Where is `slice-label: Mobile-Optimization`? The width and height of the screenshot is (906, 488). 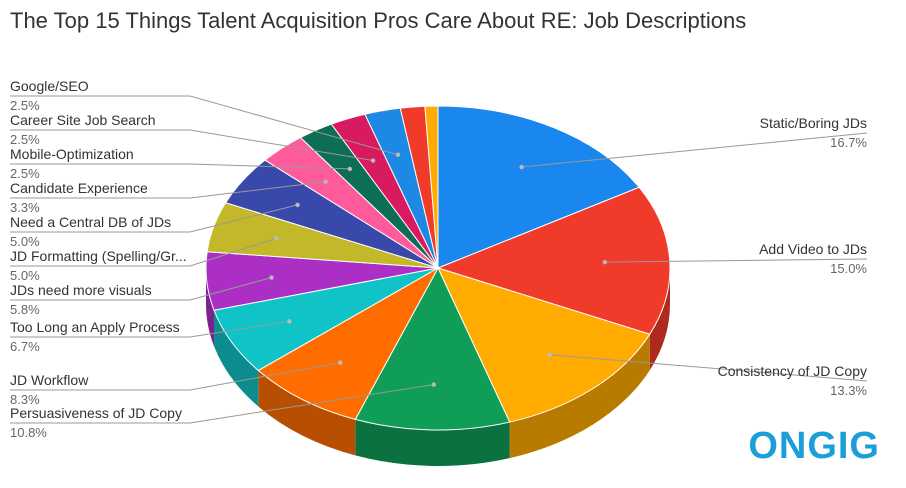 slice-label: Mobile-Optimization is located at coordinates (72, 154).